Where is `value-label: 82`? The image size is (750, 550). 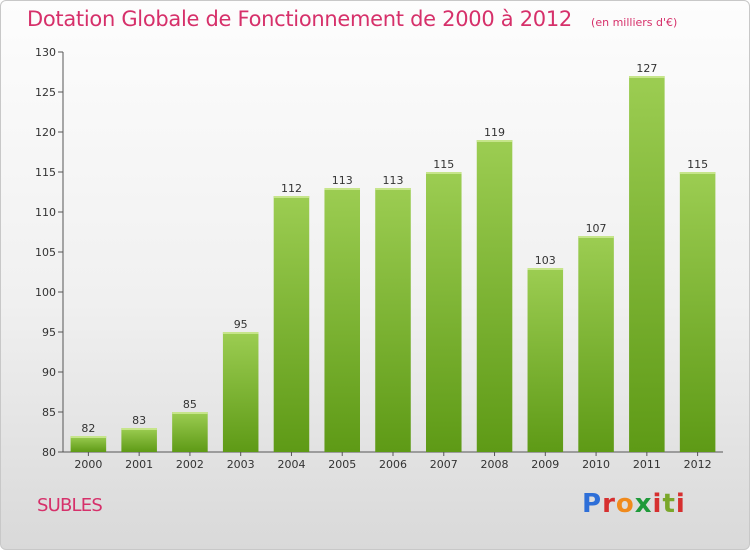
value-label: 82 is located at coordinates (88, 428).